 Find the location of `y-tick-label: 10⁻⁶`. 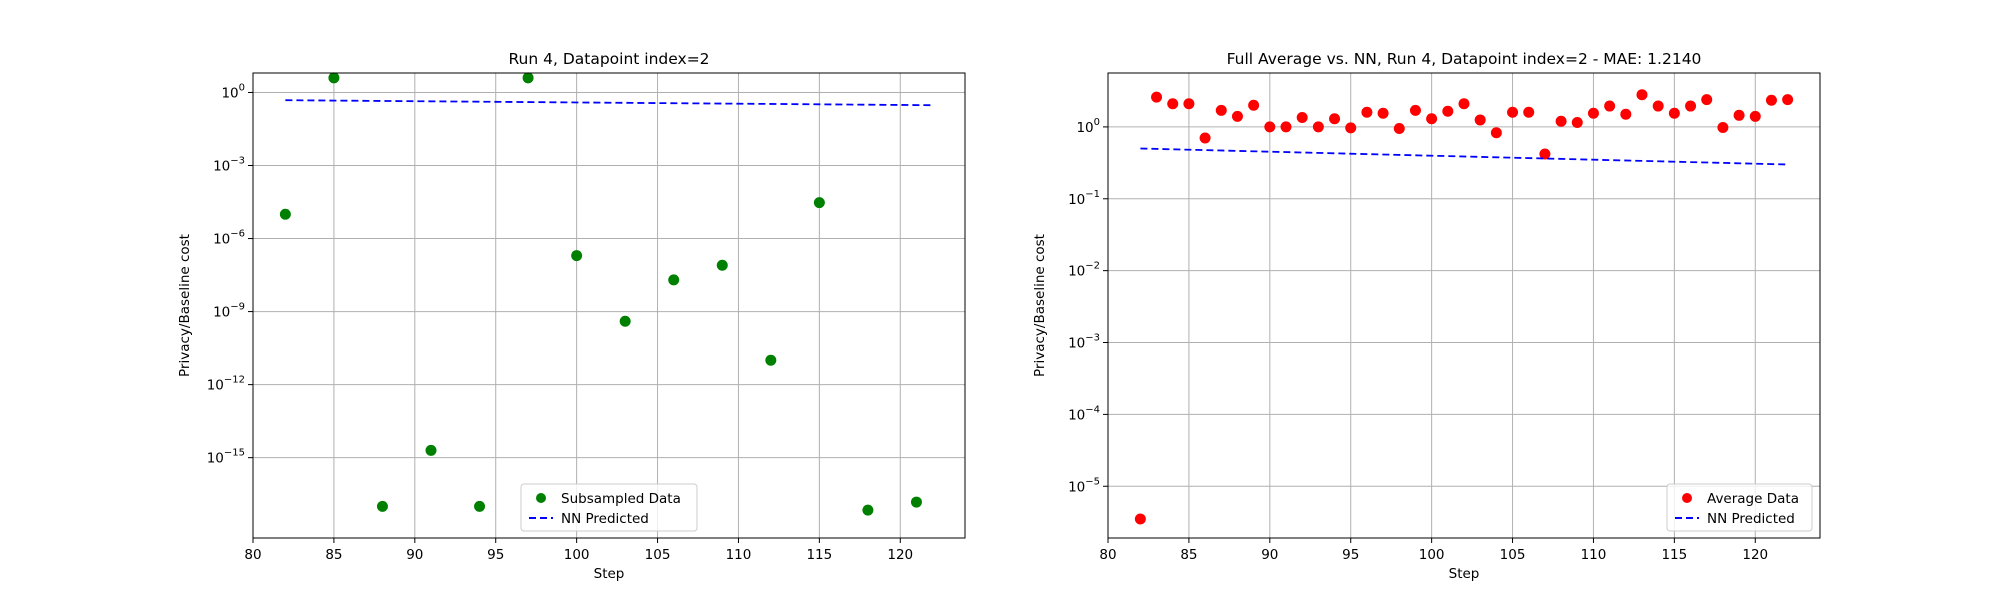

y-tick-label: 10⁻⁶ is located at coordinates (229, 238).